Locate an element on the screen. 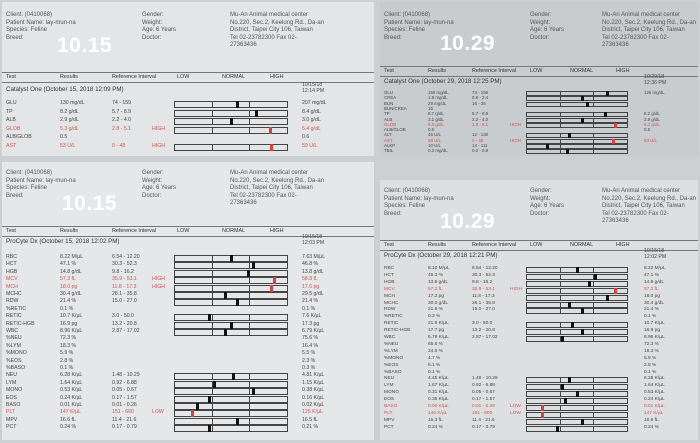 This screenshot has height=443, width=700. clinic-line: Tel 02-23782300 Fax 02- is located at coordinates (263, 37).